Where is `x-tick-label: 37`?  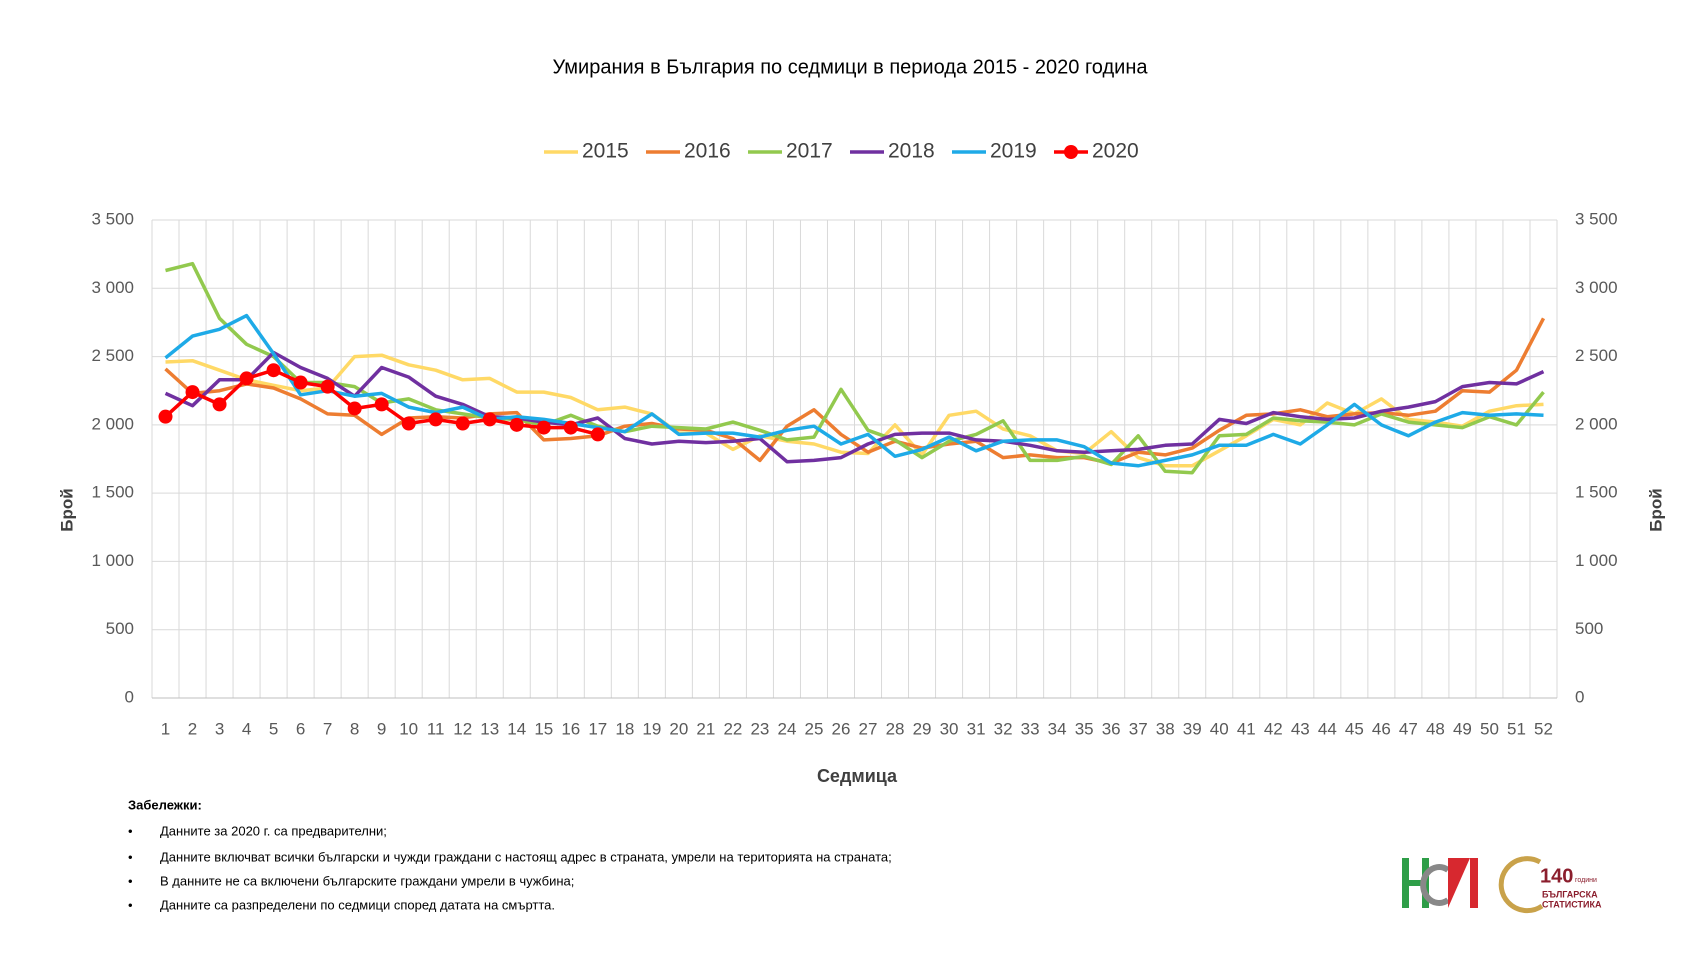
x-tick-label: 37 is located at coordinates (1138, 728).